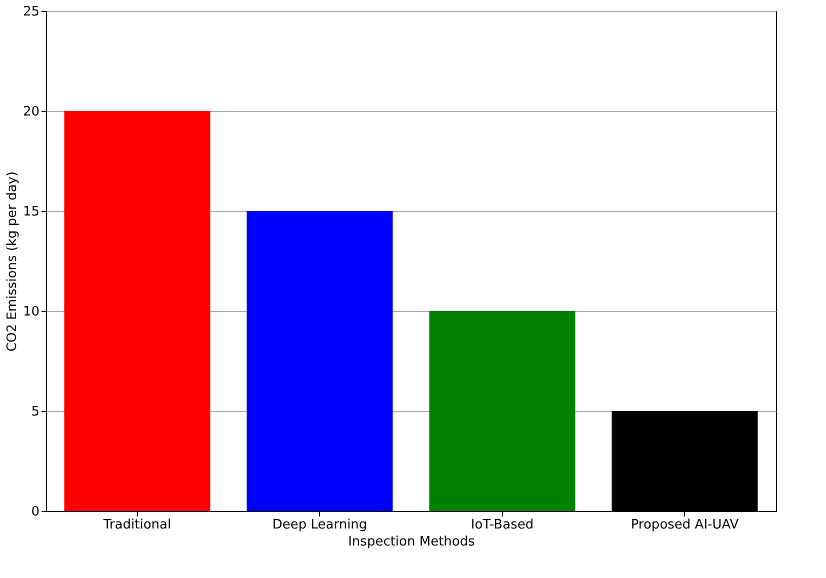  Describe the element at coordinates (12, 261) in the screenshot. I see `y-axis-title: CO2 Emissions (kg per day)` at that location.